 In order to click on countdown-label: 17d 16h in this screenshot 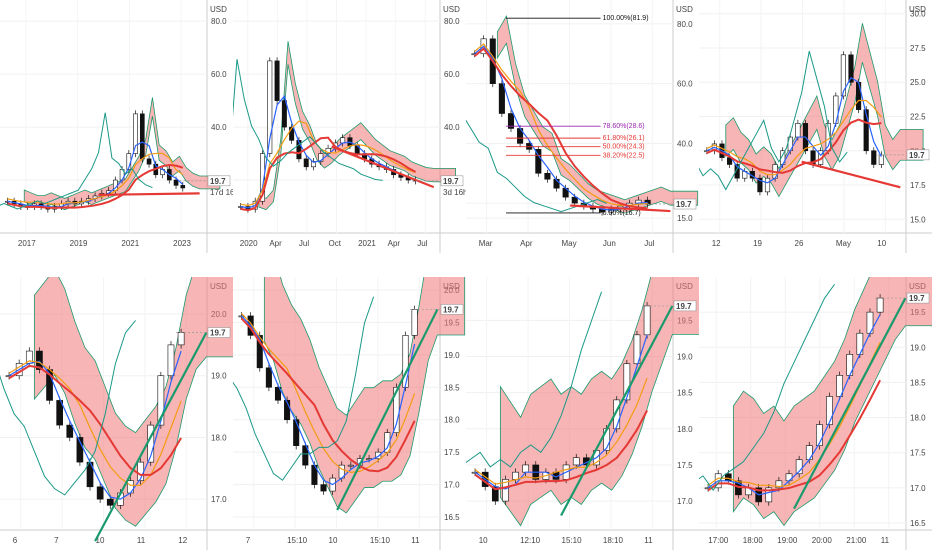, I will do `click(221, 192)`.